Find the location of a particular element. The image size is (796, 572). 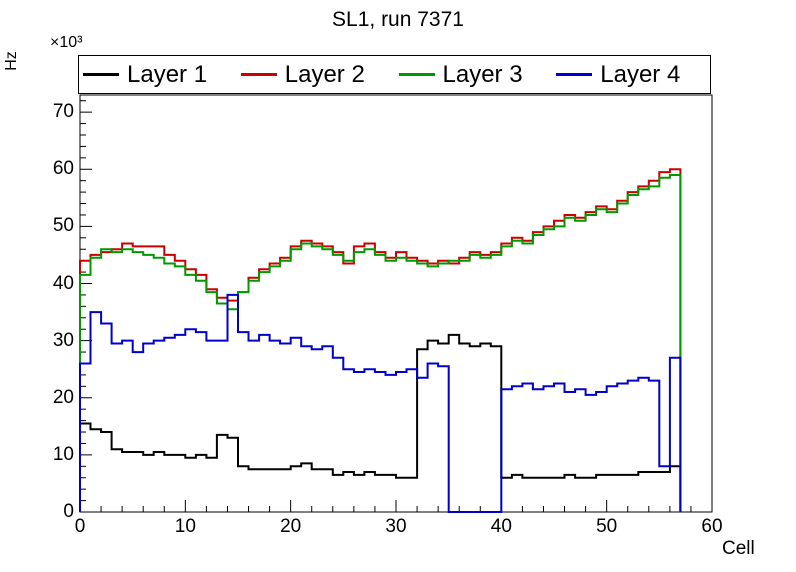

legend-label-layer-3: Layer 3 is located at coordinates (482, 74).